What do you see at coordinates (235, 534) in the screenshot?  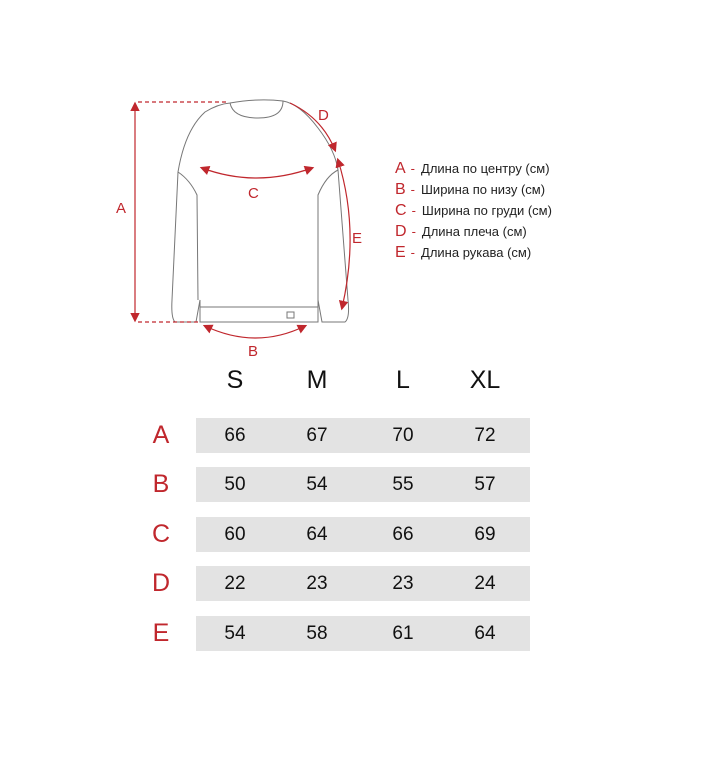 I see `table-cell: 60` at bounding box center [235, 534].